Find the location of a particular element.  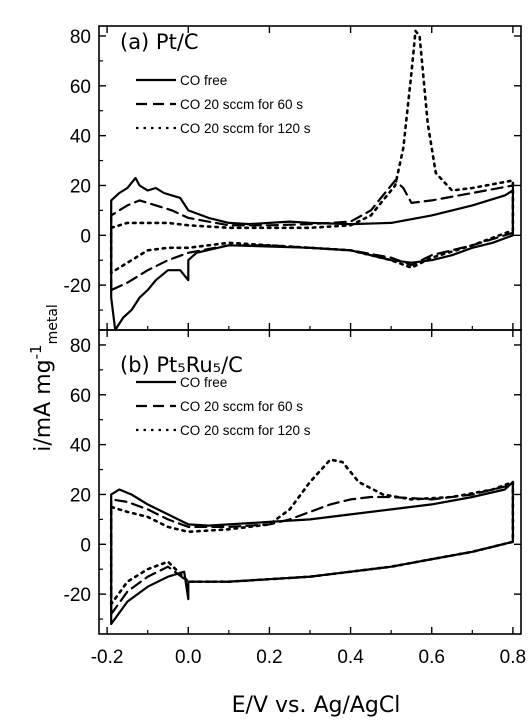

panel-title: (b) Pt₅Ru₅/C is located at coordinates (181, 365).